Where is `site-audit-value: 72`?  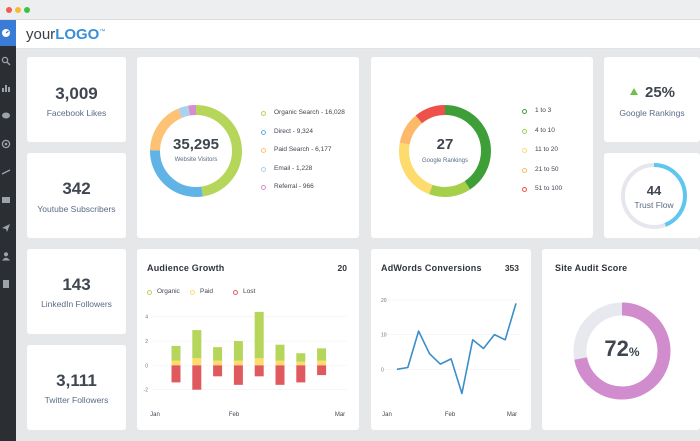
site-audit-value: 72 is located at coordinates (616, 348).